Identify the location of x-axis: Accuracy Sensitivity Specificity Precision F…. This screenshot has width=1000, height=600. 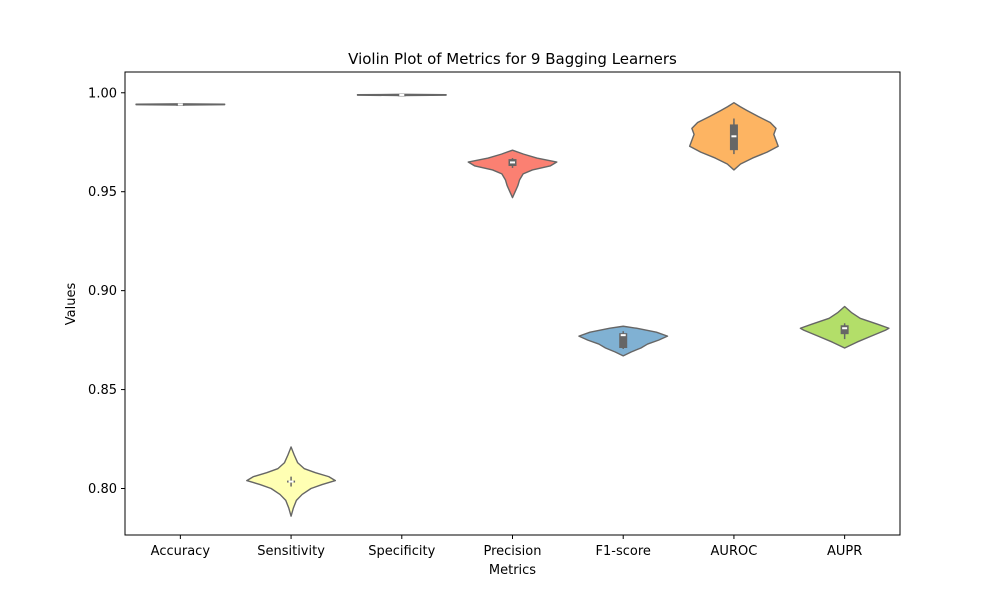
(506, 547).